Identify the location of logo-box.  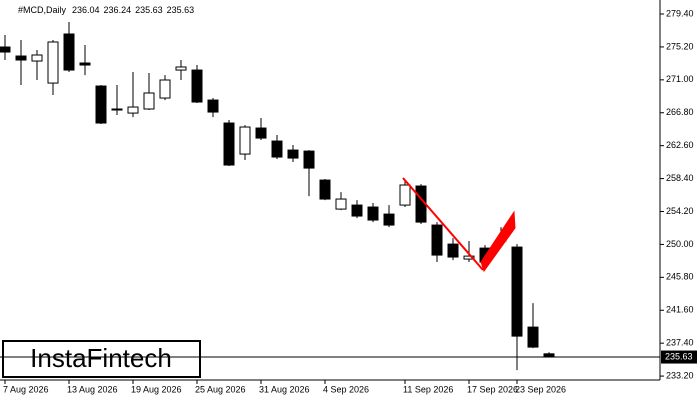
(101, 359).